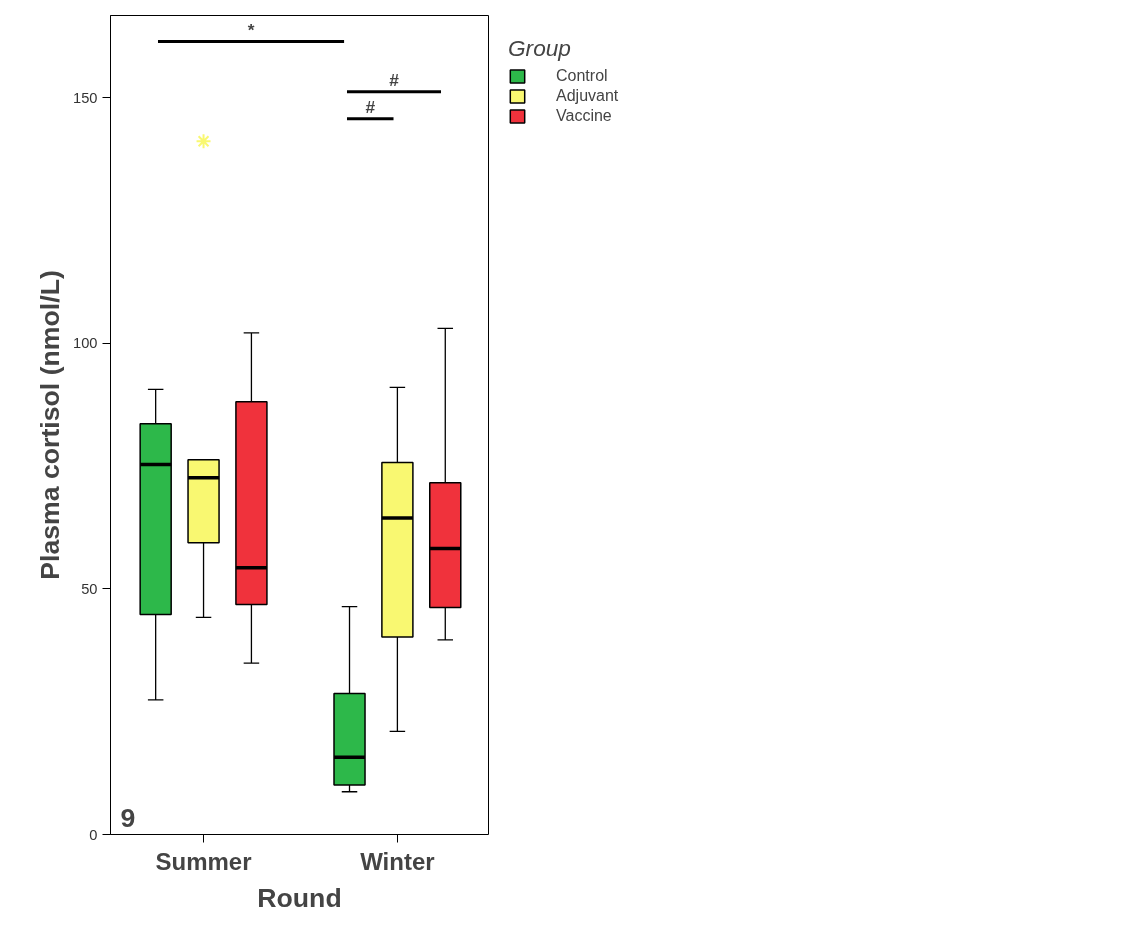 The width and height of the screenshot is (1135, 929). Describe the element at coordinates (587, 96) in the screenshot. I see `legend-label: Adjuvant` at that location.